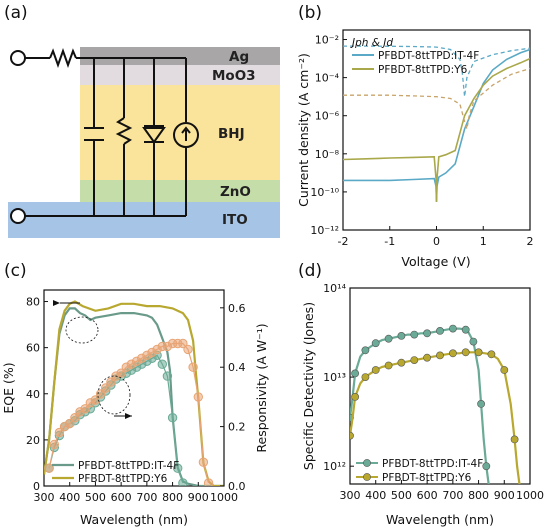 This screenshot has height=532, width=550. What do you see at coordinates (308, 386) in the screenshot?
I see `chart-d-ylabel: Specific Detectivity (Jones)` at bounding box center [308, 386].